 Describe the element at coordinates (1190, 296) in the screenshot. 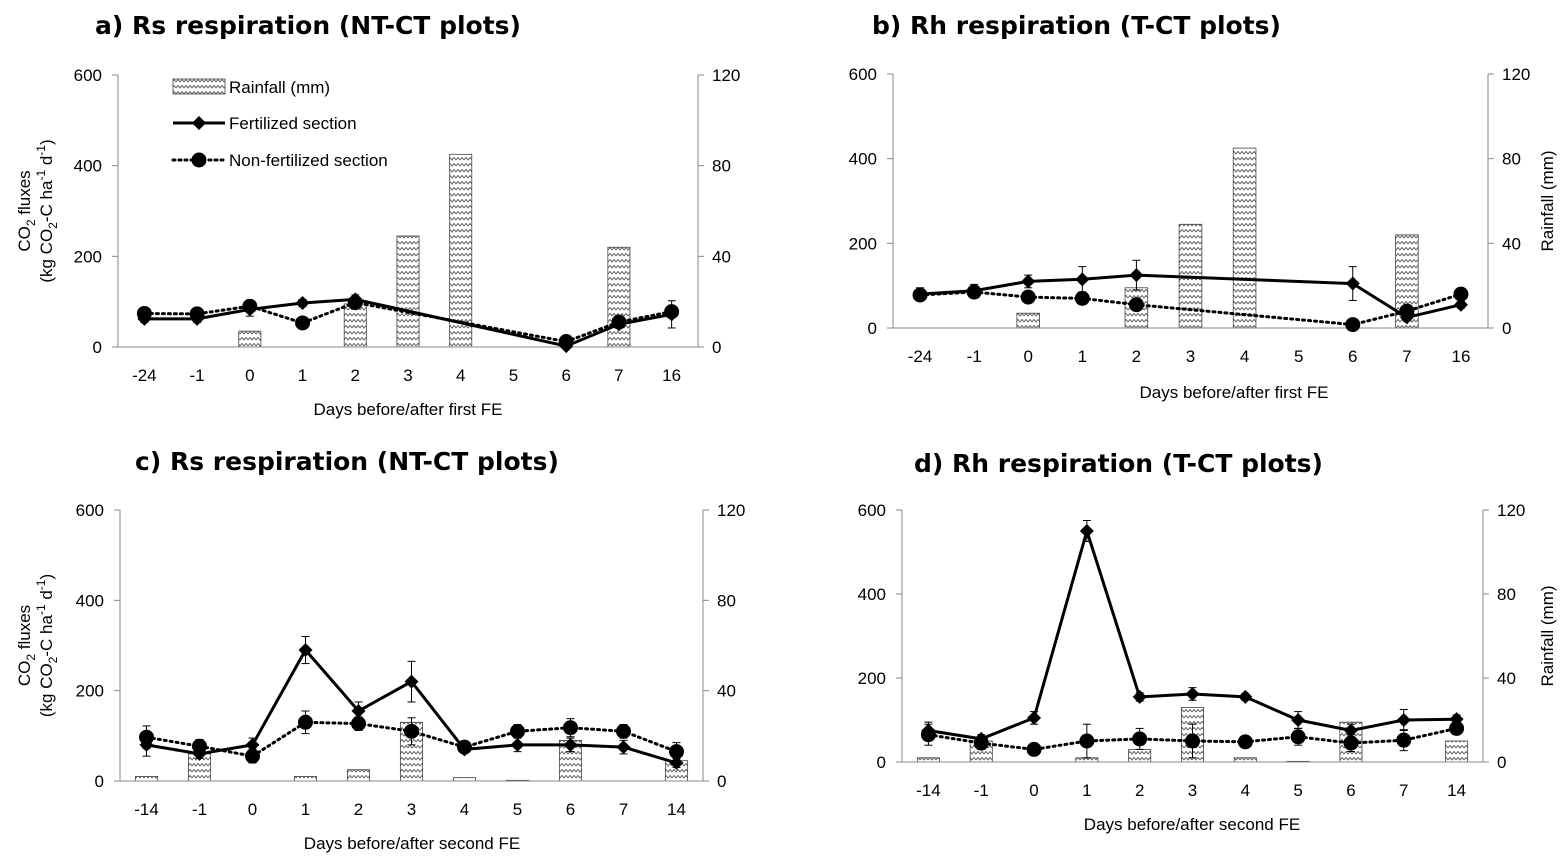

I see `fertilized-line` at that location.